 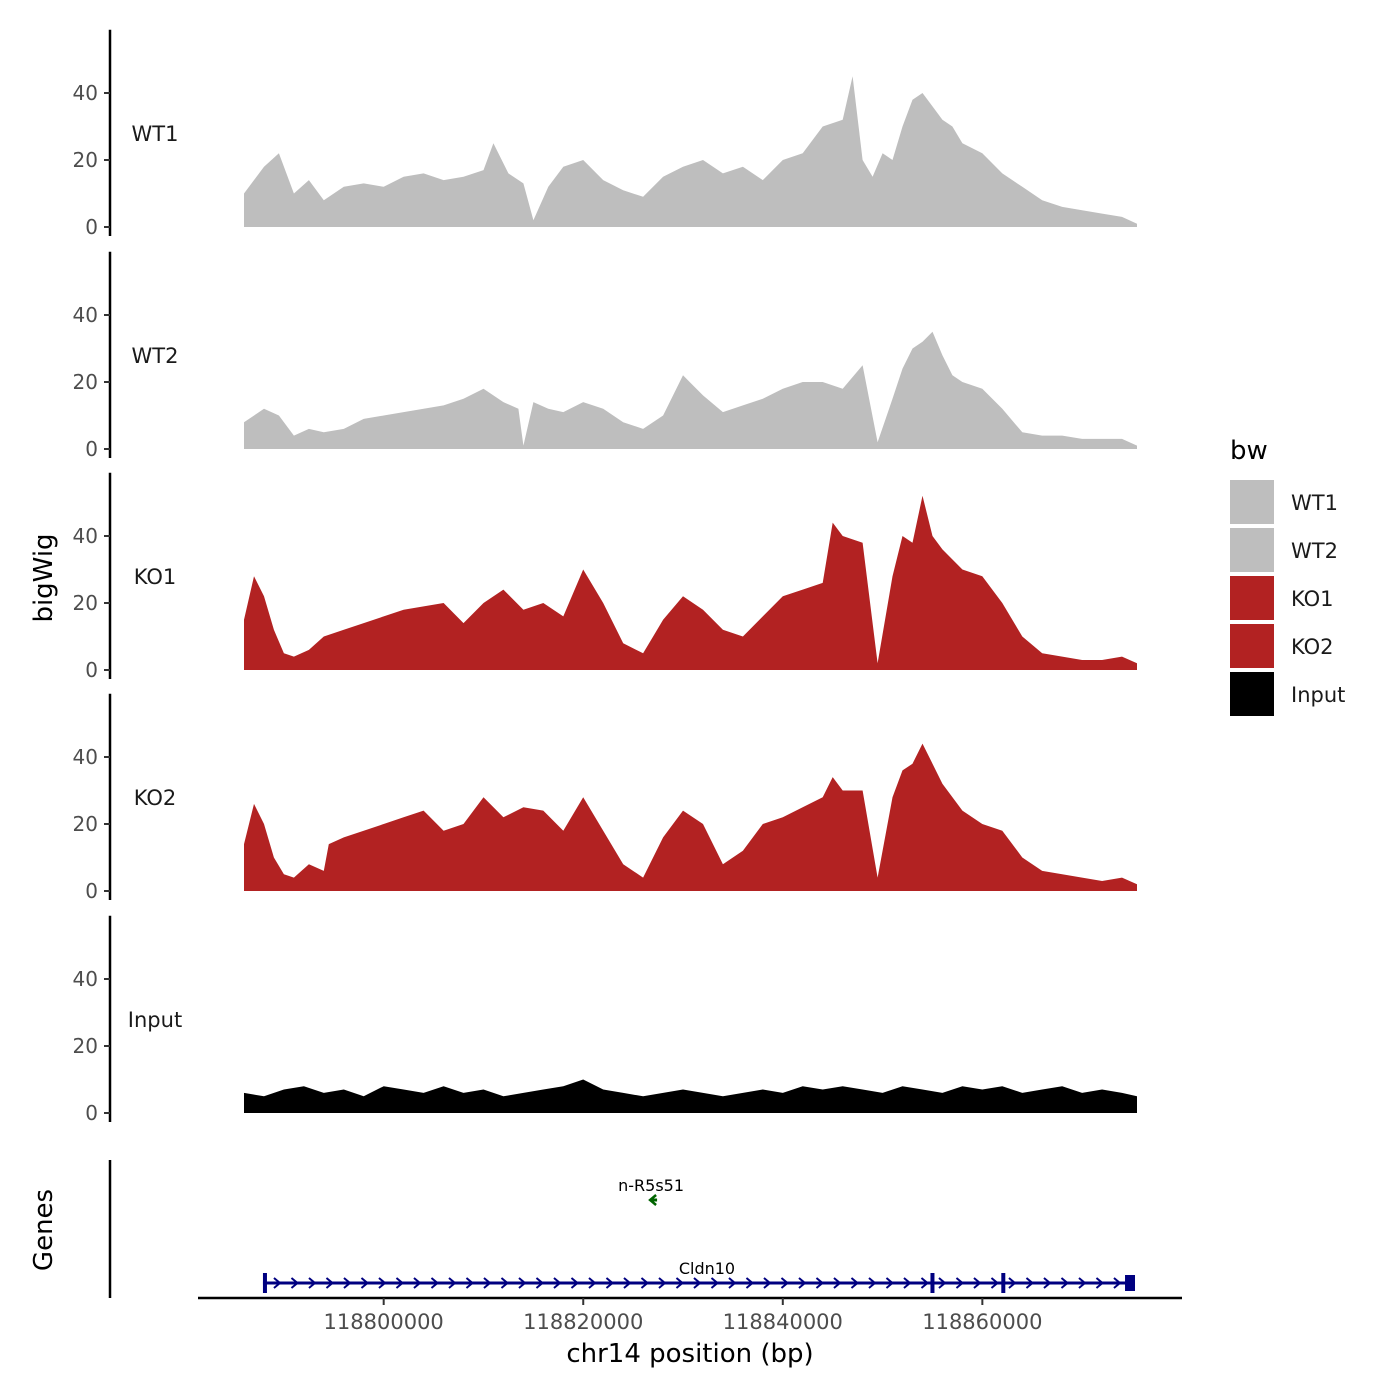 What do you see at coordinates (1314, 551) in the screenshot?
I see `legend-label: WT2` at bounding box center [1314, 551].